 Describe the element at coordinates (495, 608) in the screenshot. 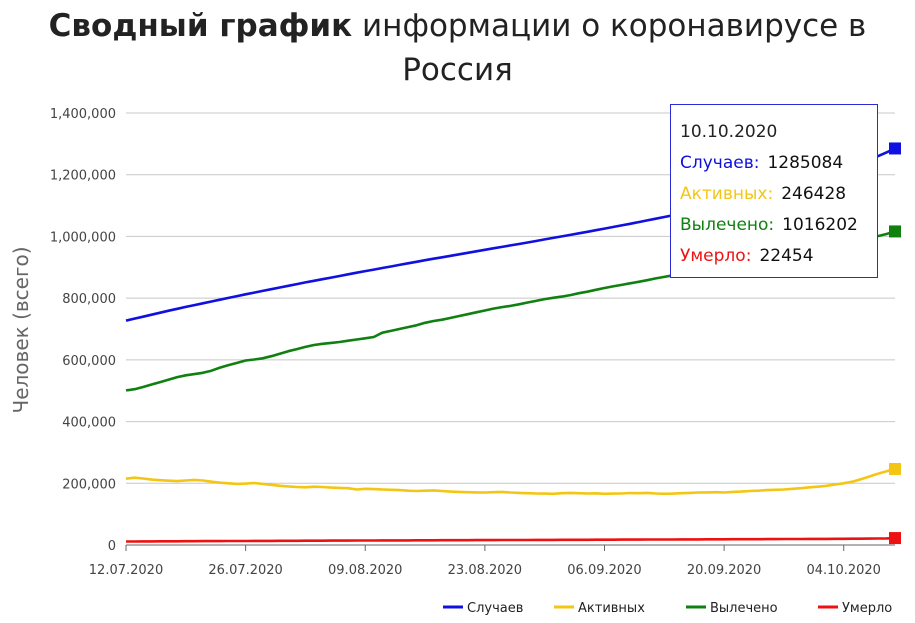

I see `legend-label-cases: Случаев` at that location.